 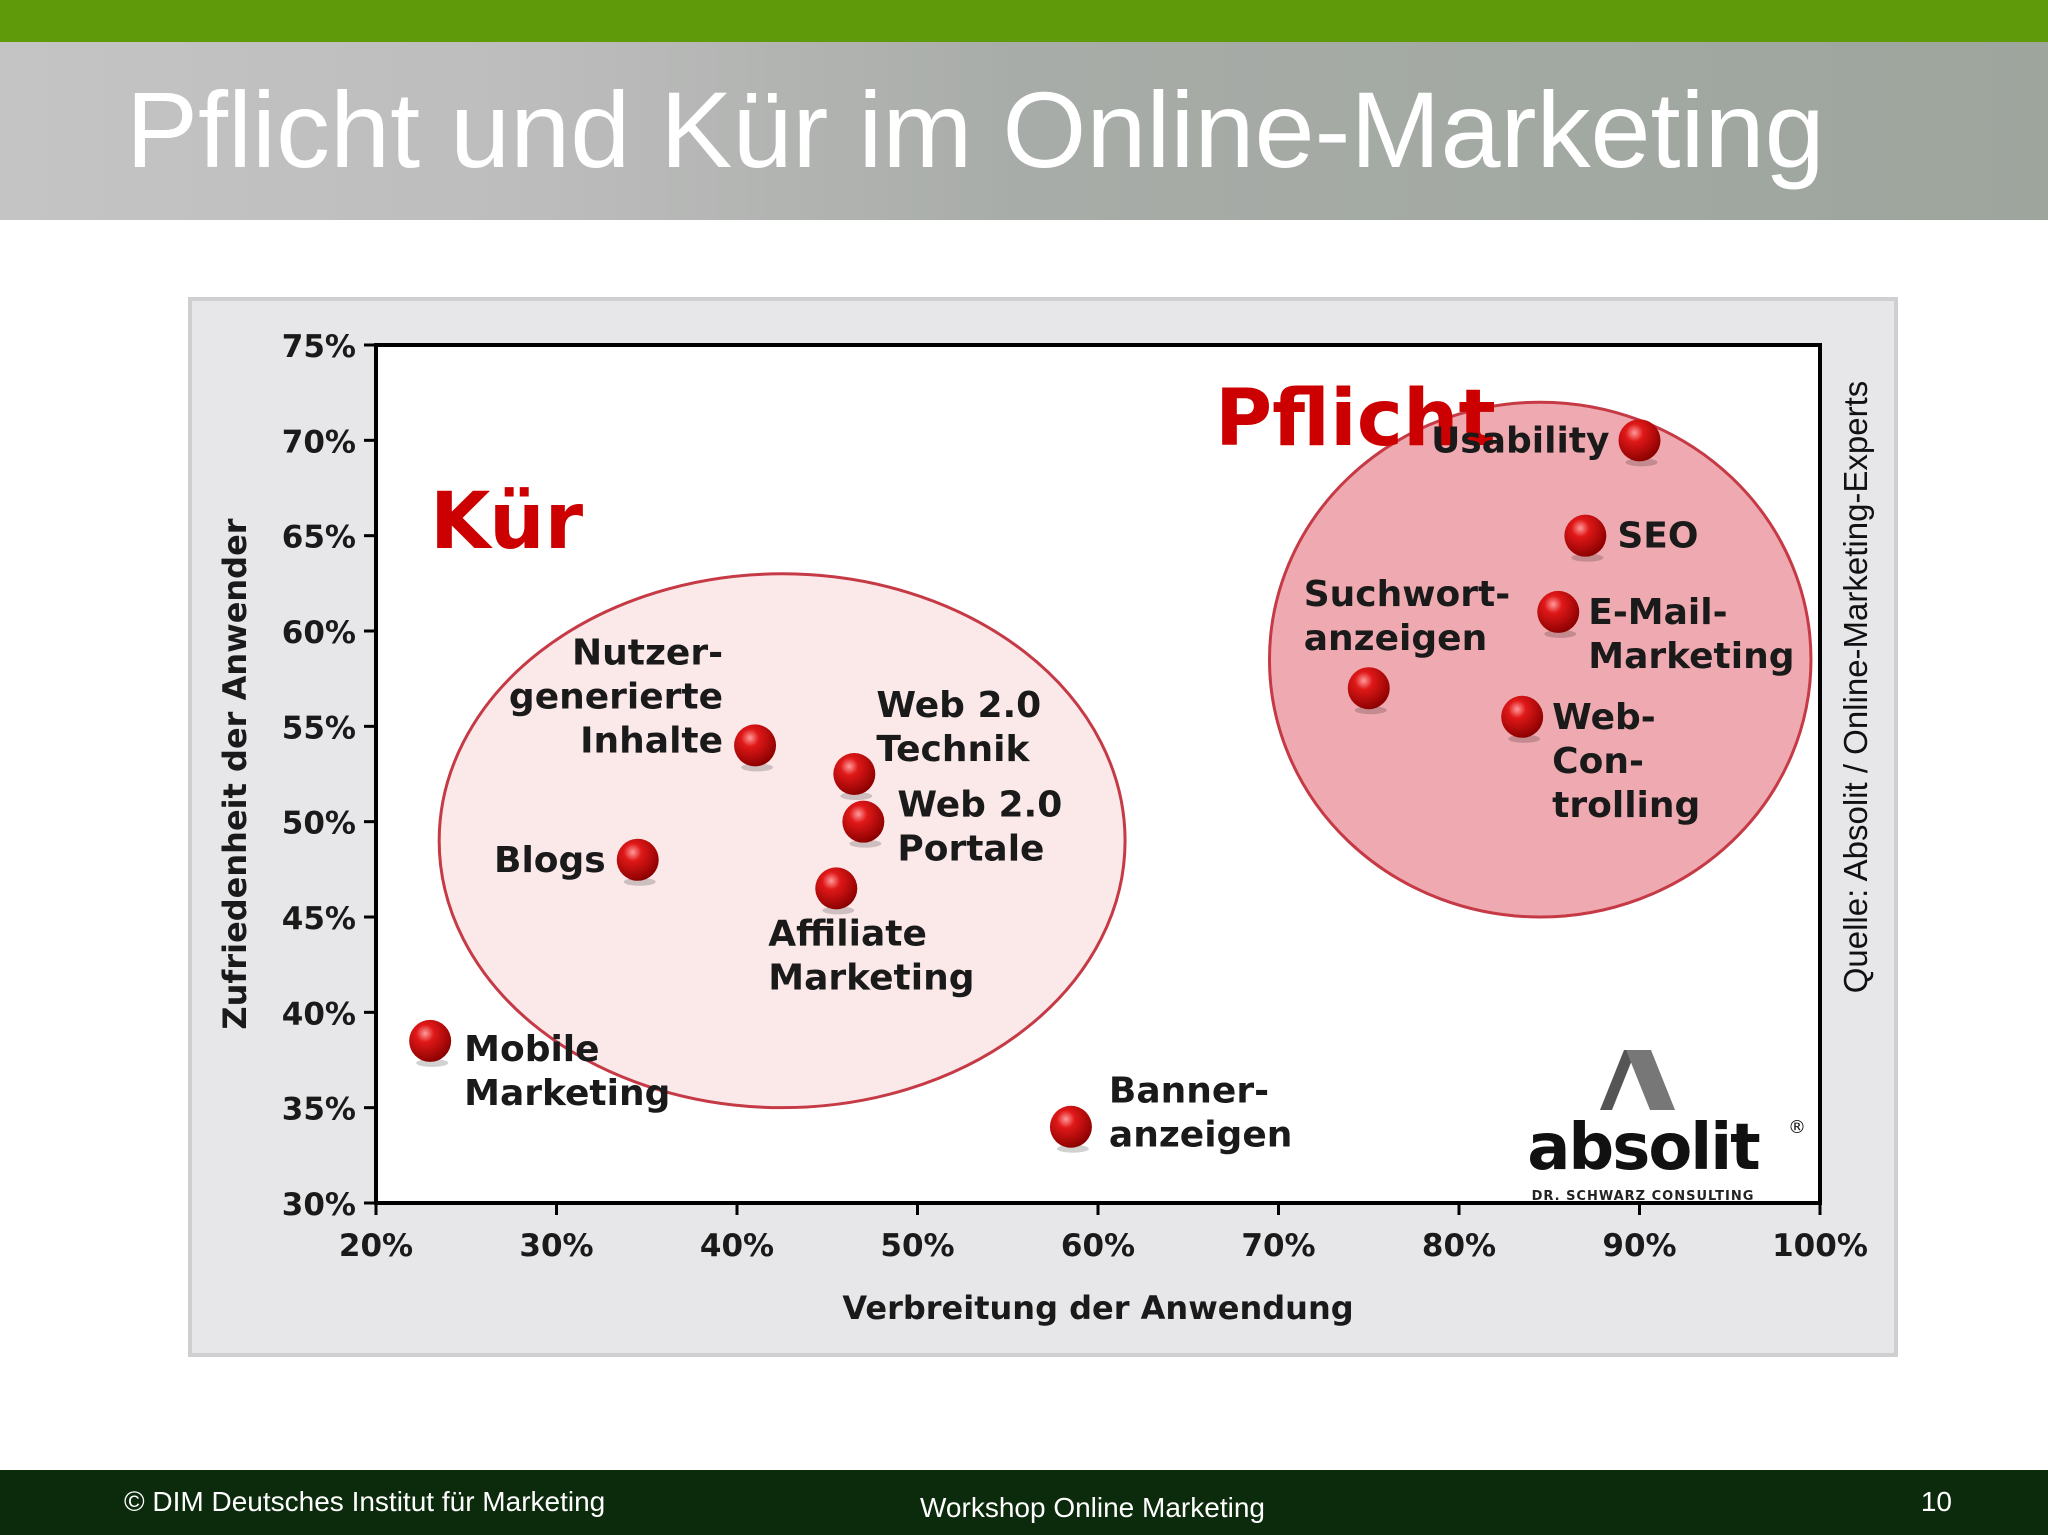 What do you see at coordinates (1657, 612) in the screenshot?
I see `data-point-label: E-Mail-` at bounding box center [1657, 612].